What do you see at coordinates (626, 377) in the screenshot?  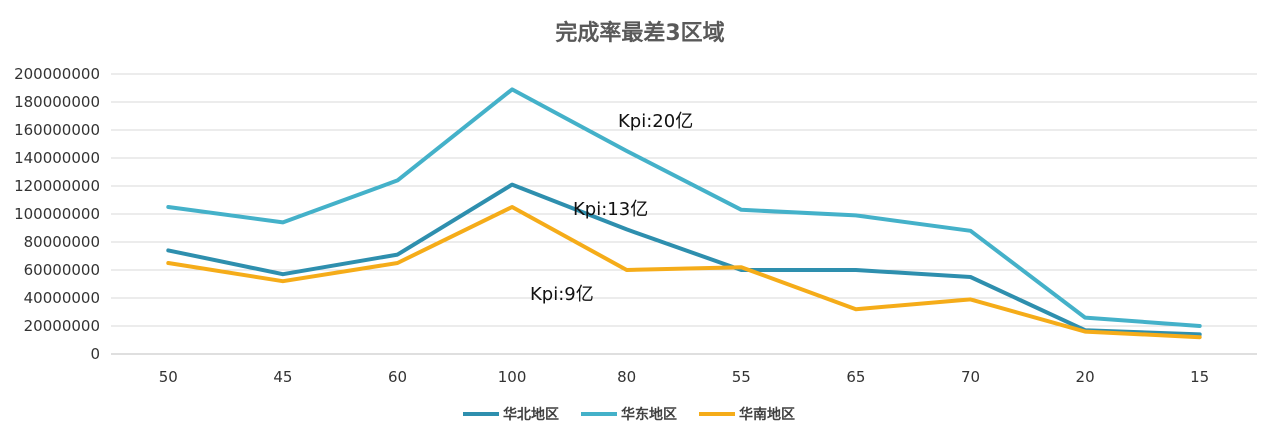 I see `x-tick-label: 80` at bounding box center [626, 377].